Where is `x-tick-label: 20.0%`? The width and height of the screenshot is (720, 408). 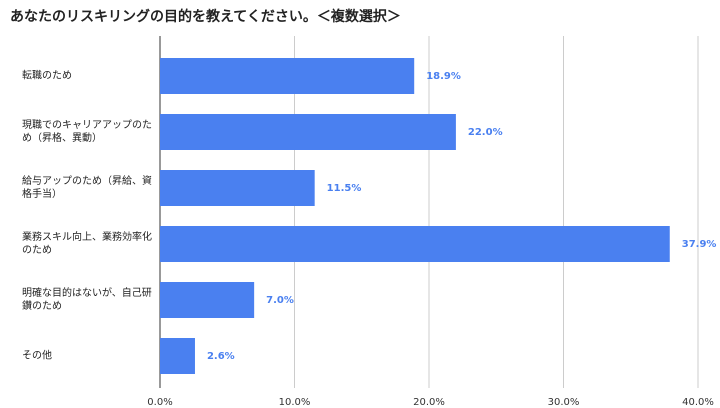
x-tick-label: 20.0% is located at coordinates (429, 402).